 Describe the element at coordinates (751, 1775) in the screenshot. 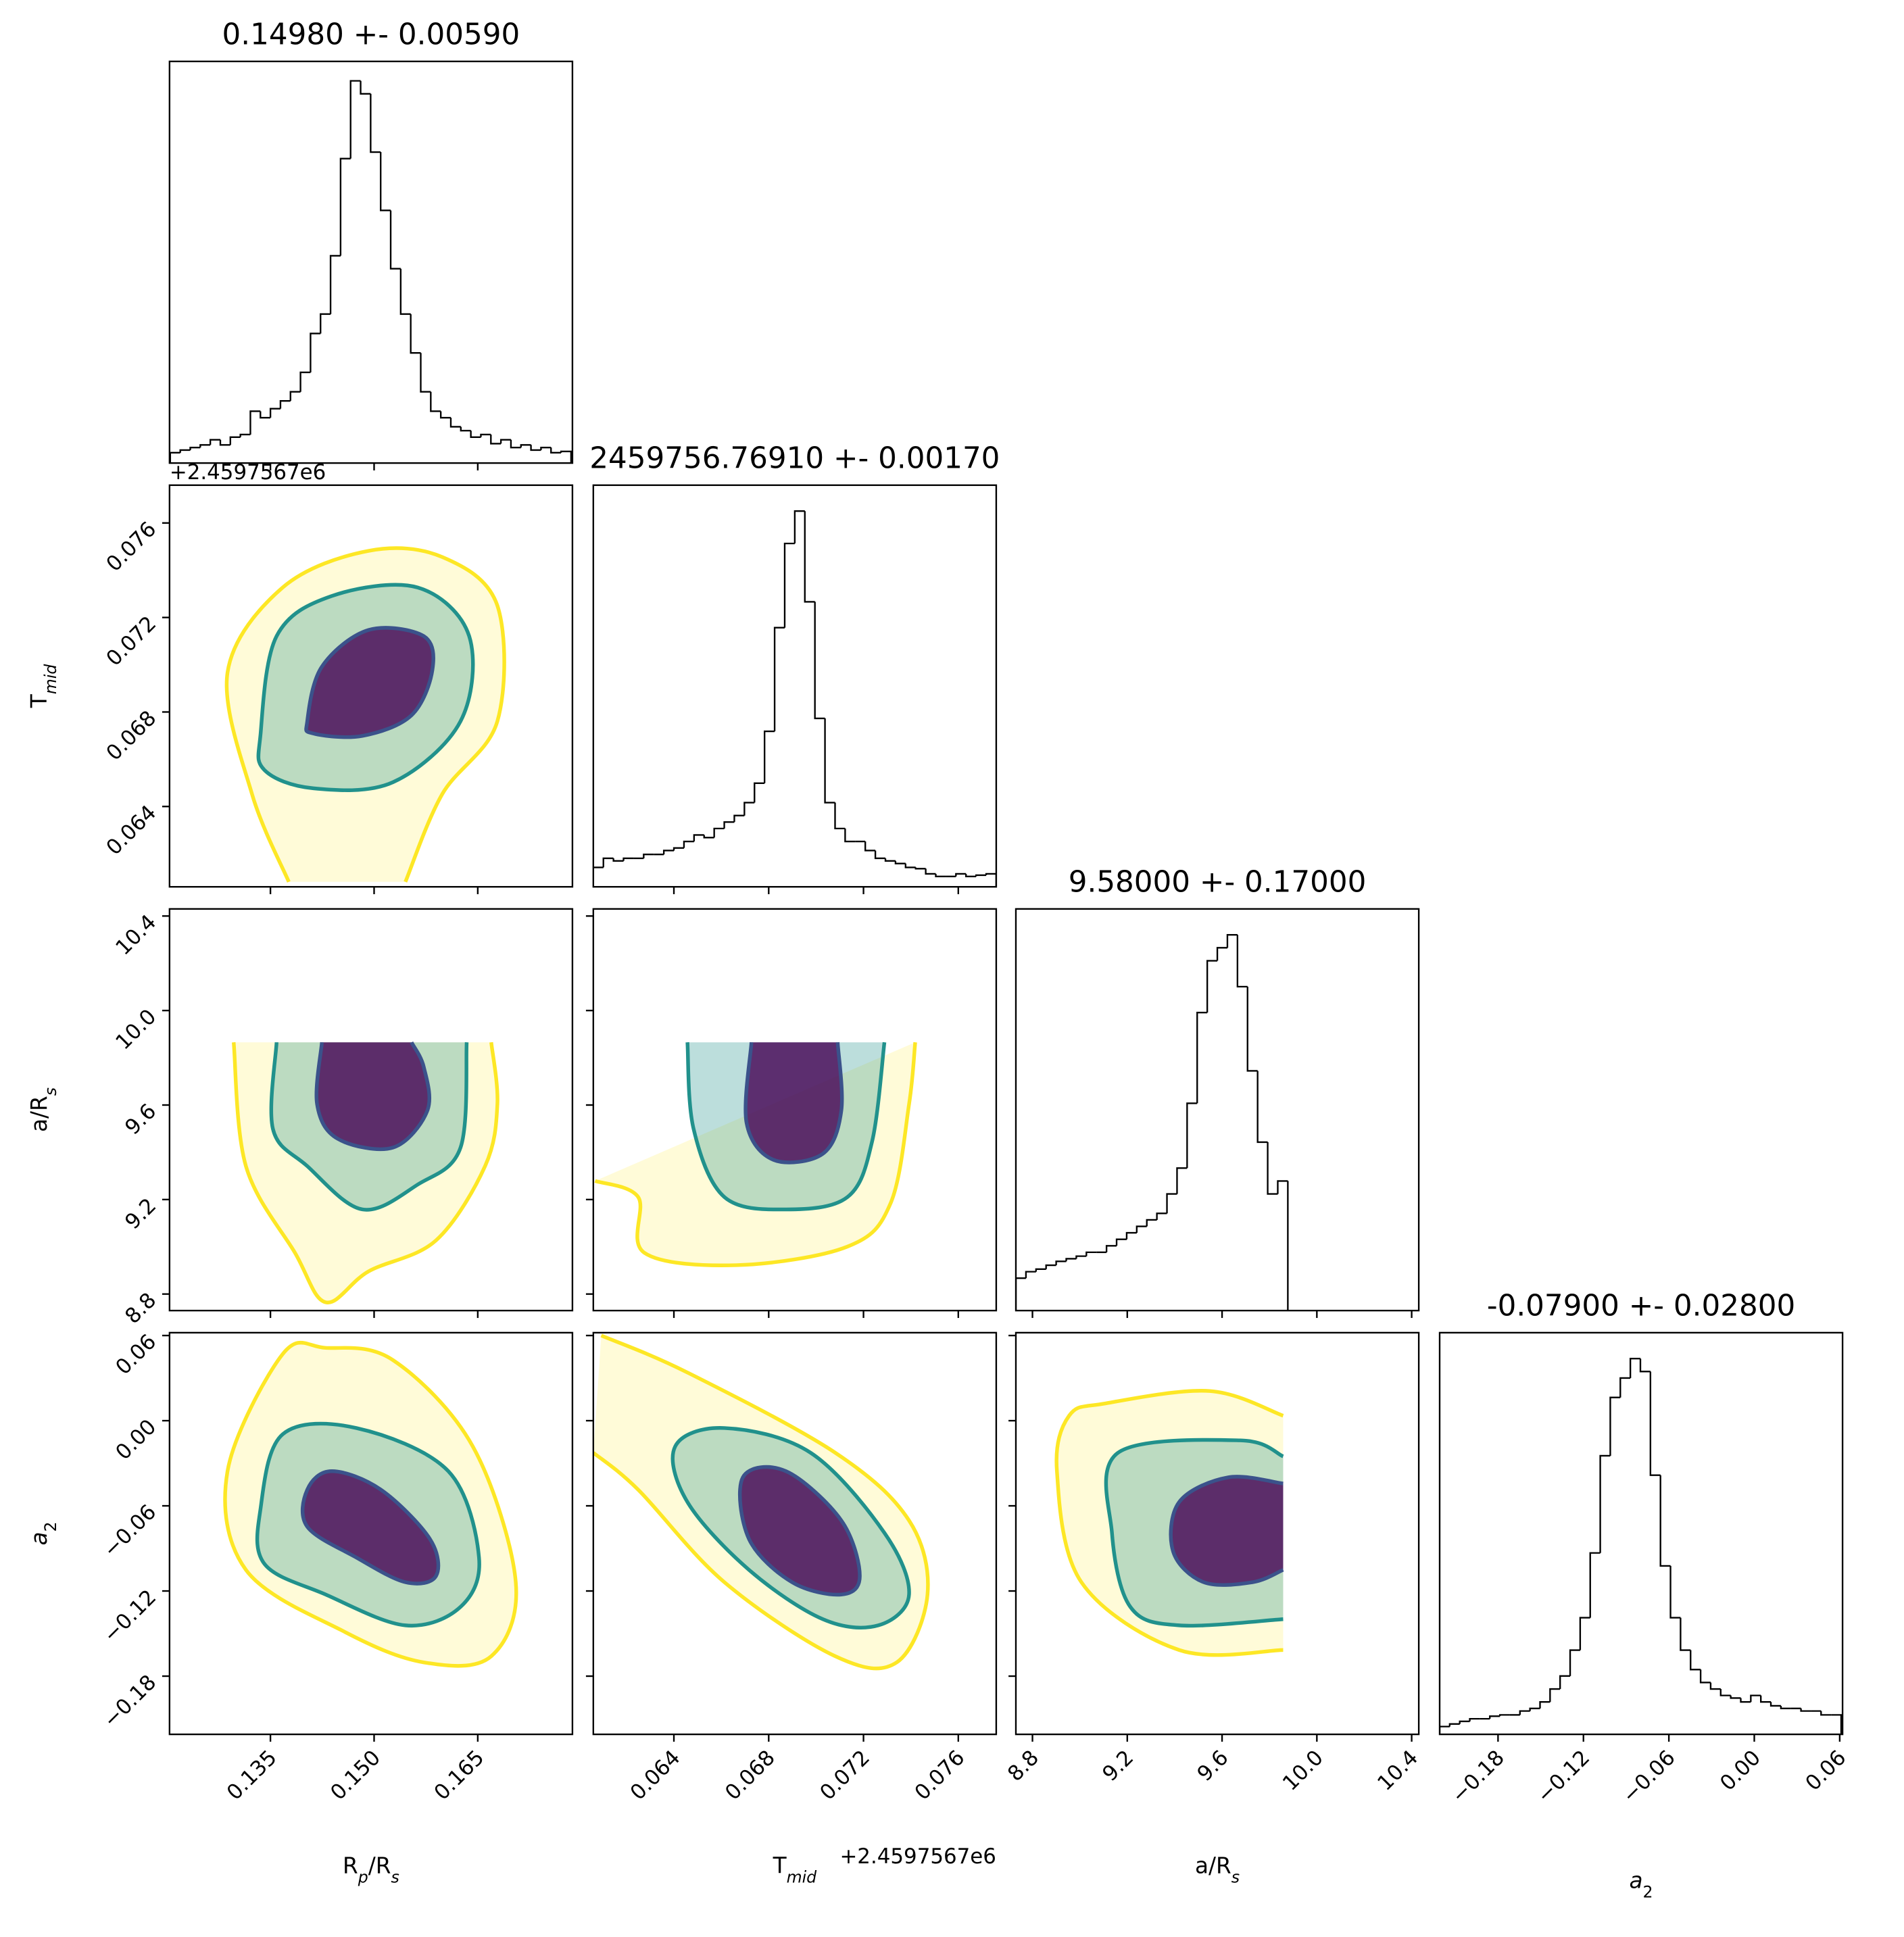

I see `x-tick-label: 0.068` at that location.